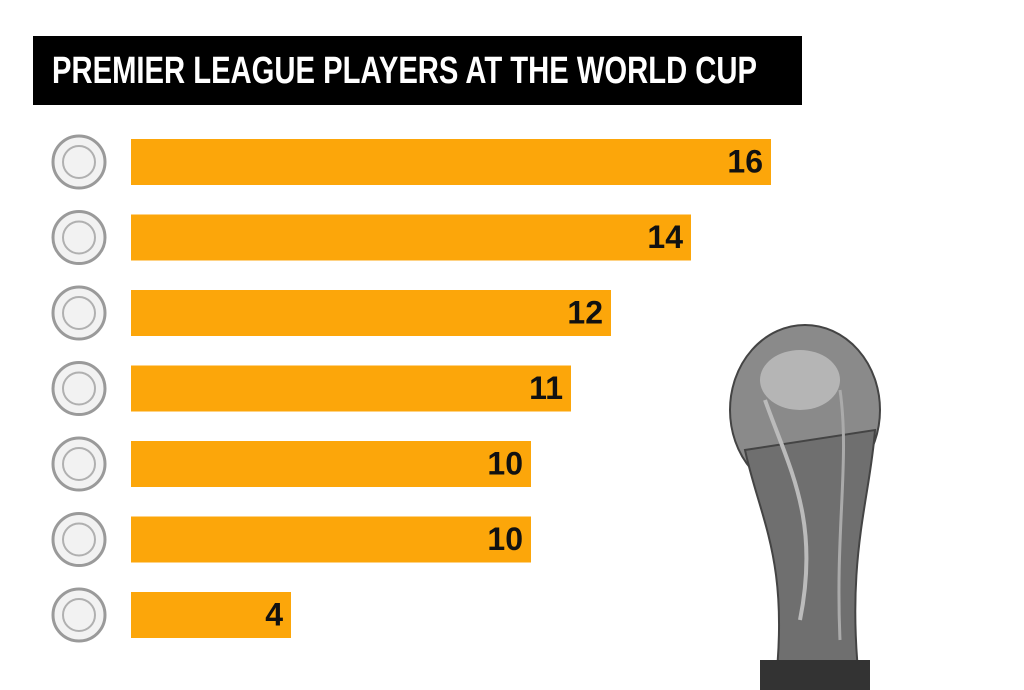 Image resolution: width=1024 pixels, height=690 pixels. I want to click on value-label: 11, so click(546, 388).